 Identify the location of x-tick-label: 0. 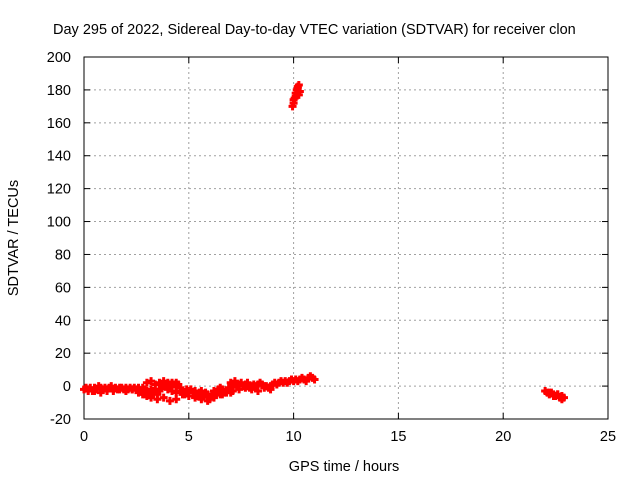
(84, 437).